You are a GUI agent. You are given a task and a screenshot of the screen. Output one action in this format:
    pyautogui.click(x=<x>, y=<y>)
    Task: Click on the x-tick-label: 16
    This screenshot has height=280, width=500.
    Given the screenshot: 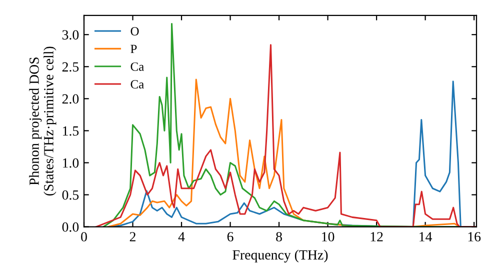 What is the action you would take?
    pyautogui.click(x=474, y=237)
    